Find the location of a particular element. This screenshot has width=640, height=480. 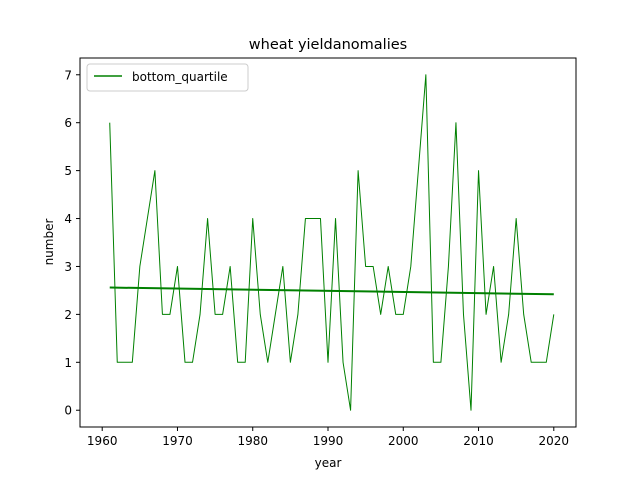

x-tick-label: 1960 is located at coordinates (102, 441).